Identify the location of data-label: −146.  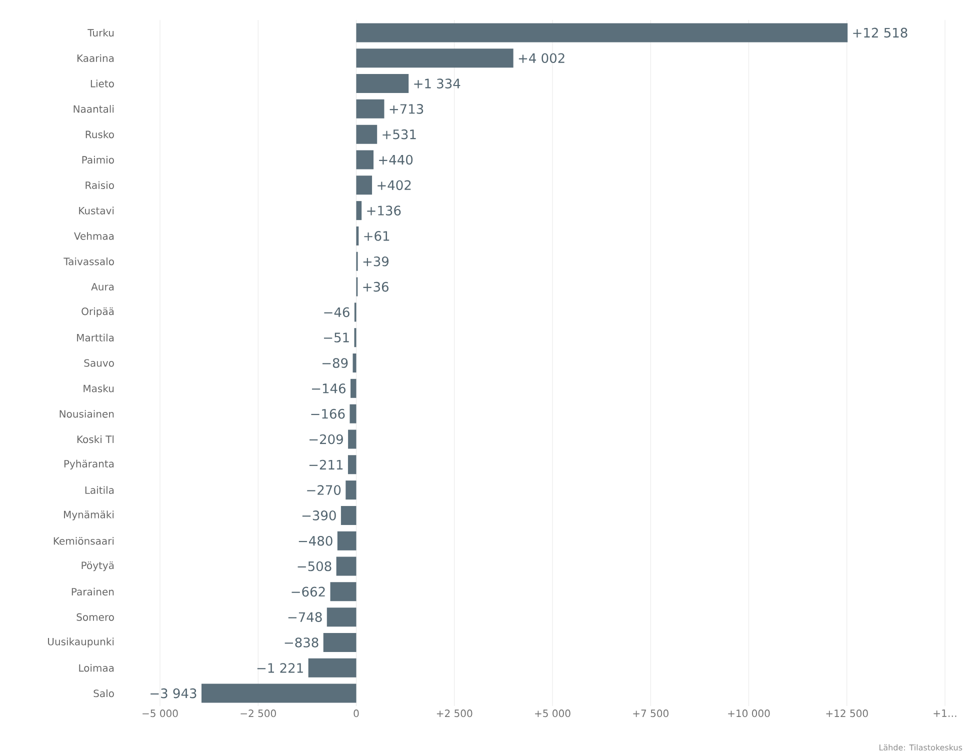
(329, 389).